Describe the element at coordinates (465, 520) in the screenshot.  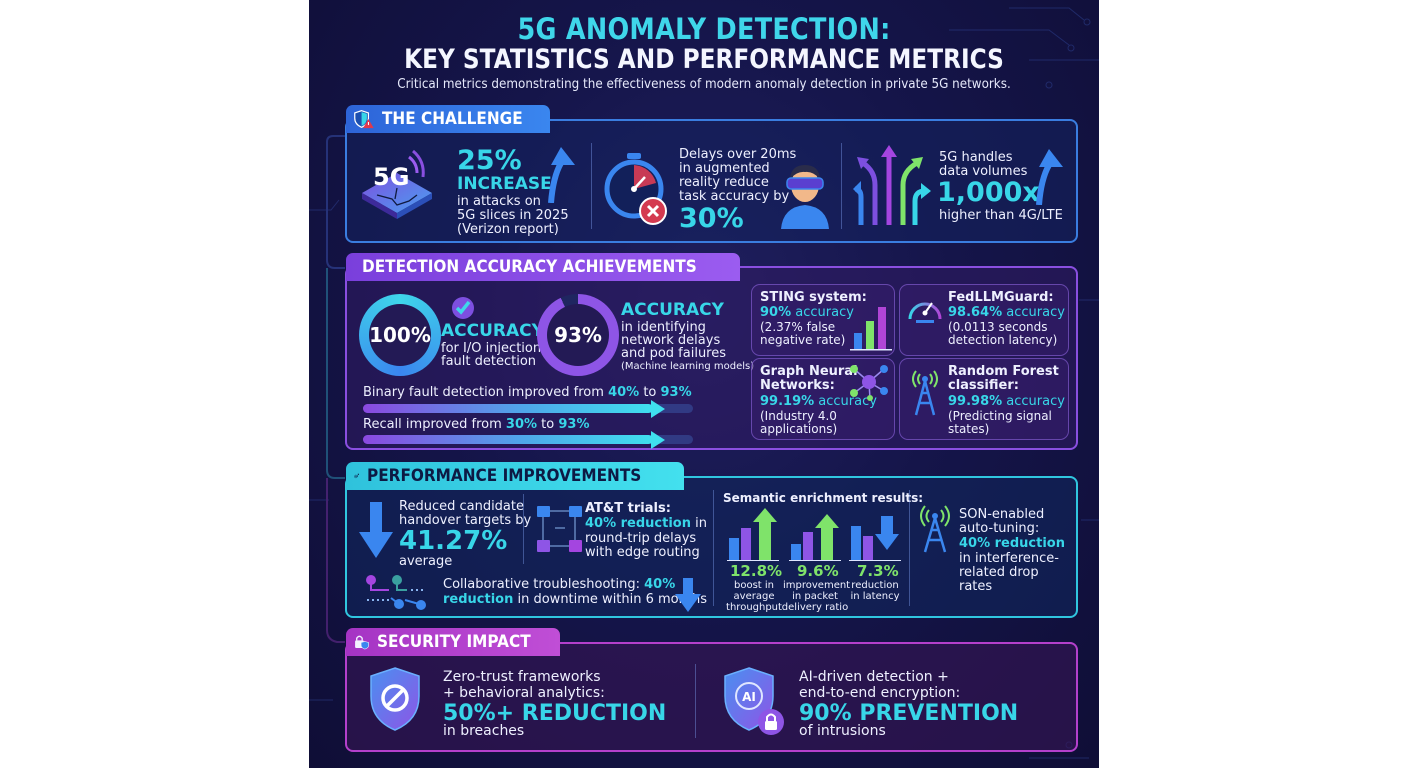
I see `handover-desc2: handover targets by` at that location.